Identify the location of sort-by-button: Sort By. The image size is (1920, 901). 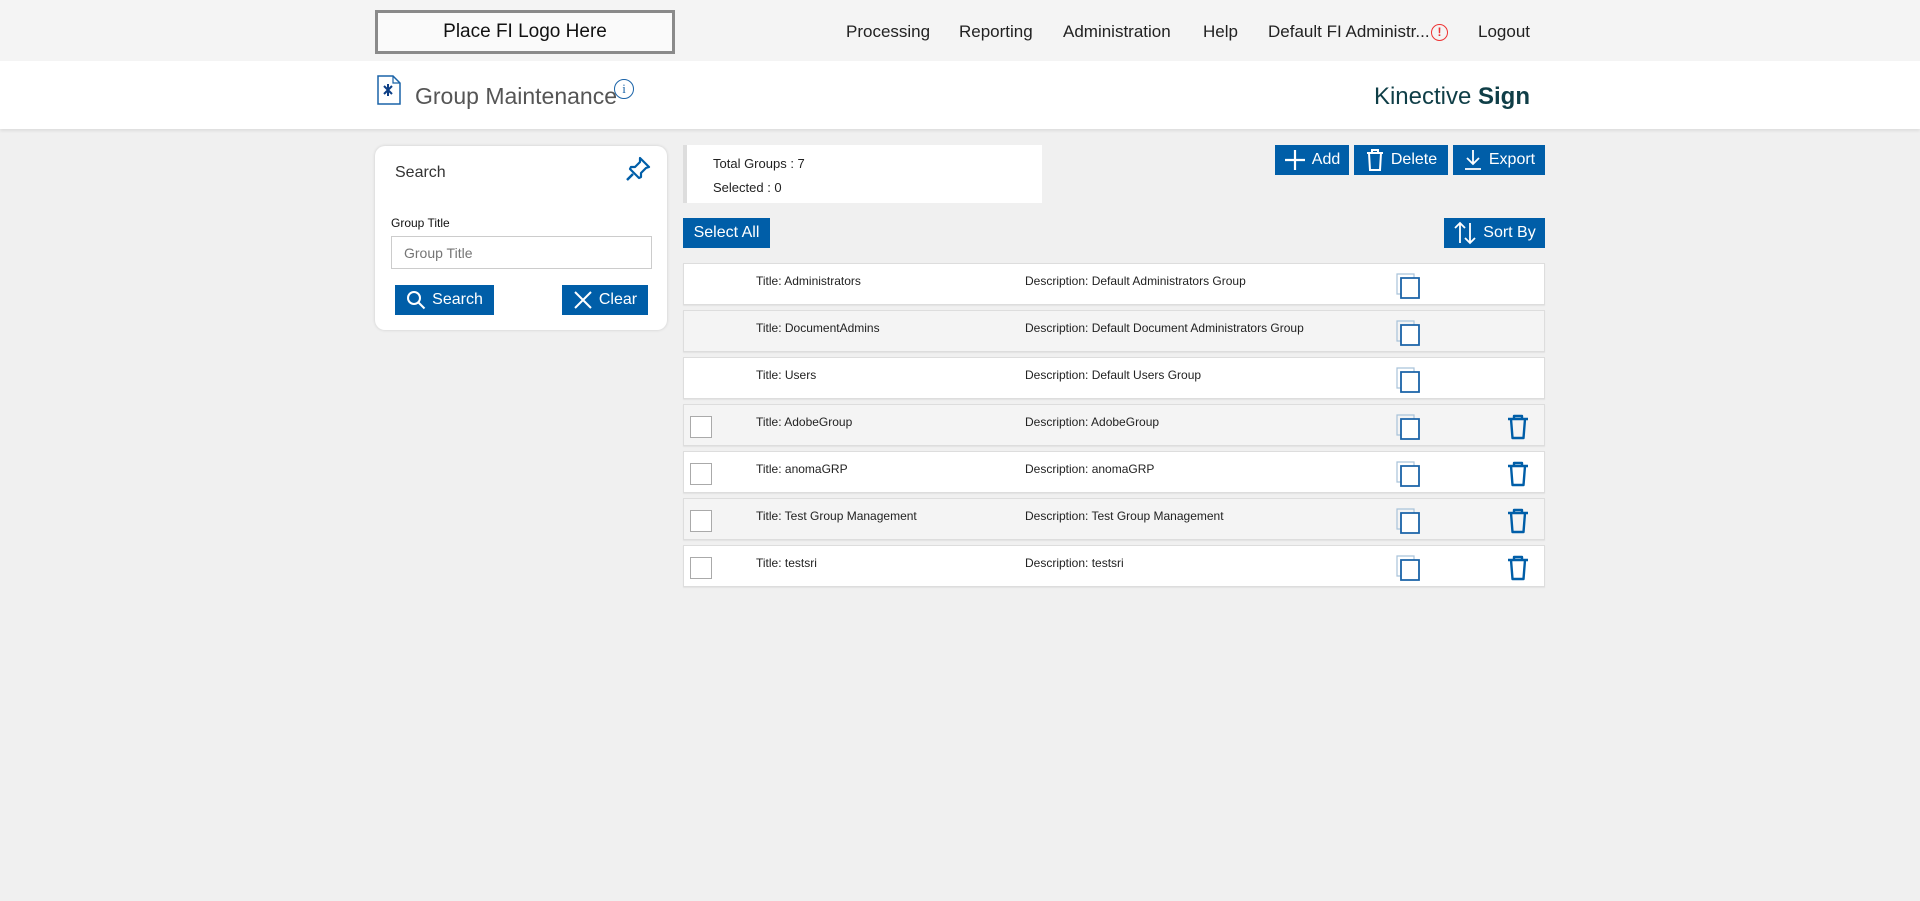
(1494, 233).